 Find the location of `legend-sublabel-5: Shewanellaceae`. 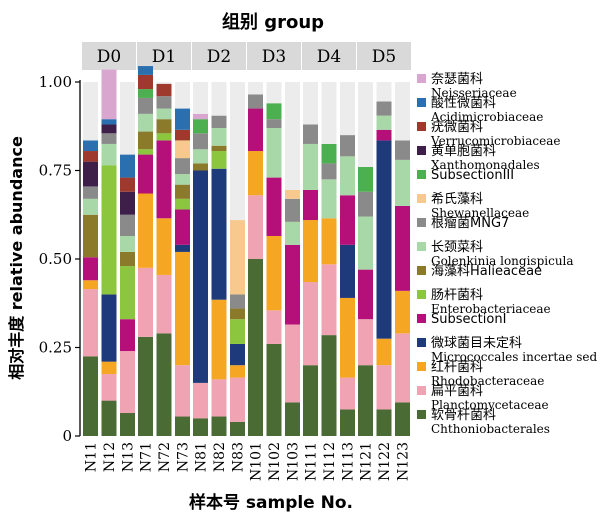

legend-sublabel-5: Shewanellaceae is located at coordinates (480, 213).